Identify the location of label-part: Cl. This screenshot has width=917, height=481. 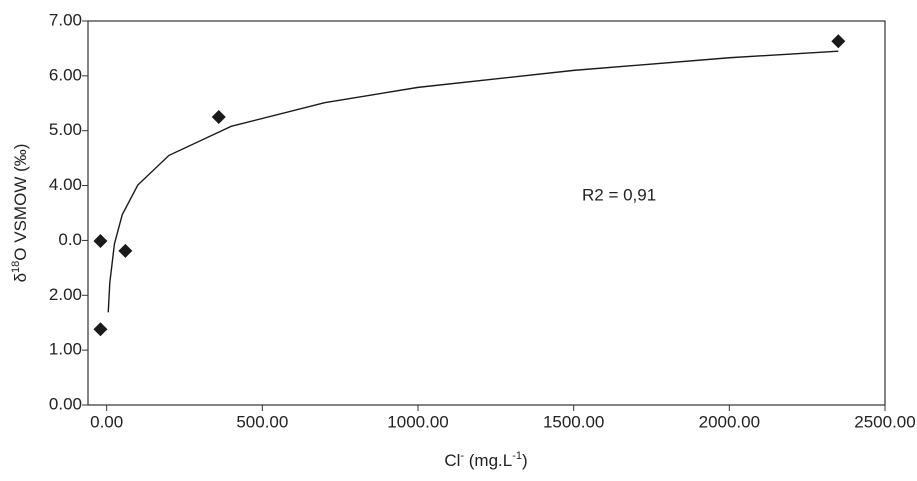
(452, 460).